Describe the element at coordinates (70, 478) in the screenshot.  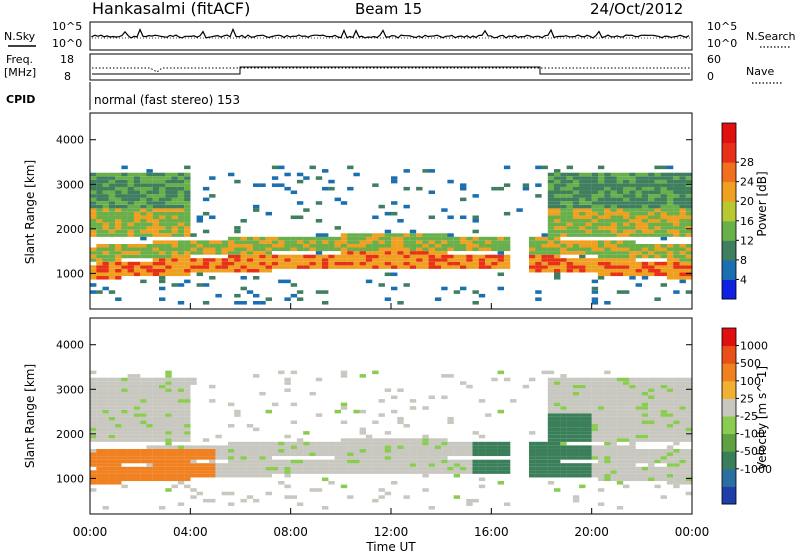
I see `y-tick-label: 1000` at that location.